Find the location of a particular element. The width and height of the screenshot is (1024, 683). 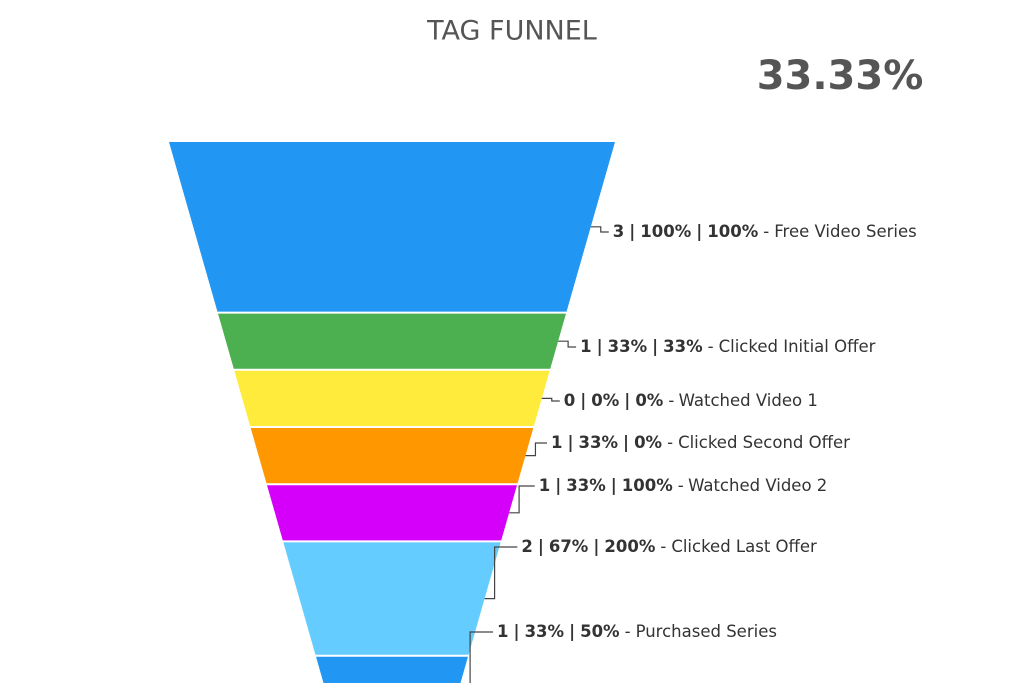

stage-name: Free Video Series is located at coordinates (845, 231).